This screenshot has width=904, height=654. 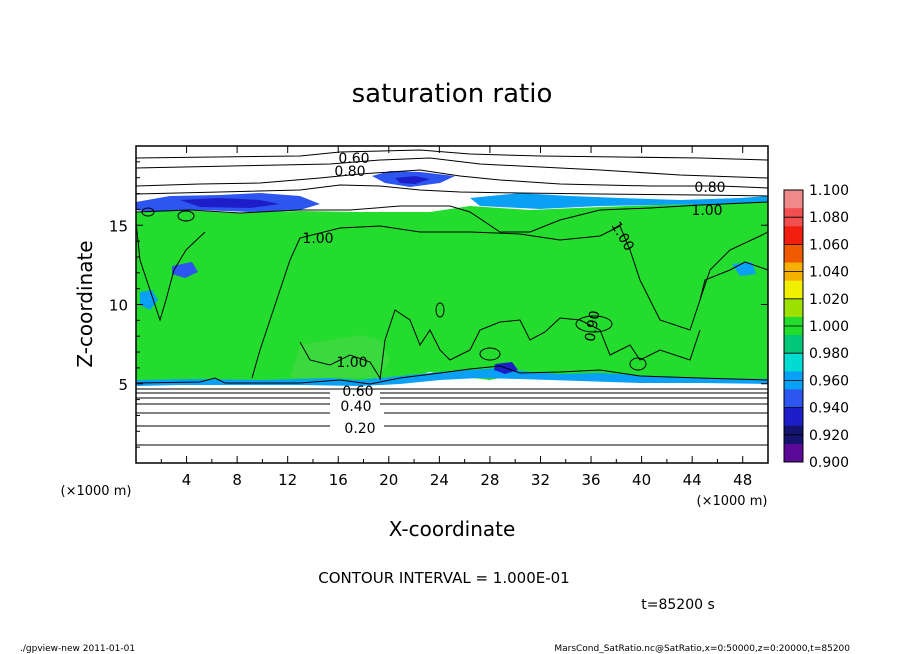 I want to click on footer-left: ./gpview-new 2011-01-01, so click(x=77, y=649).